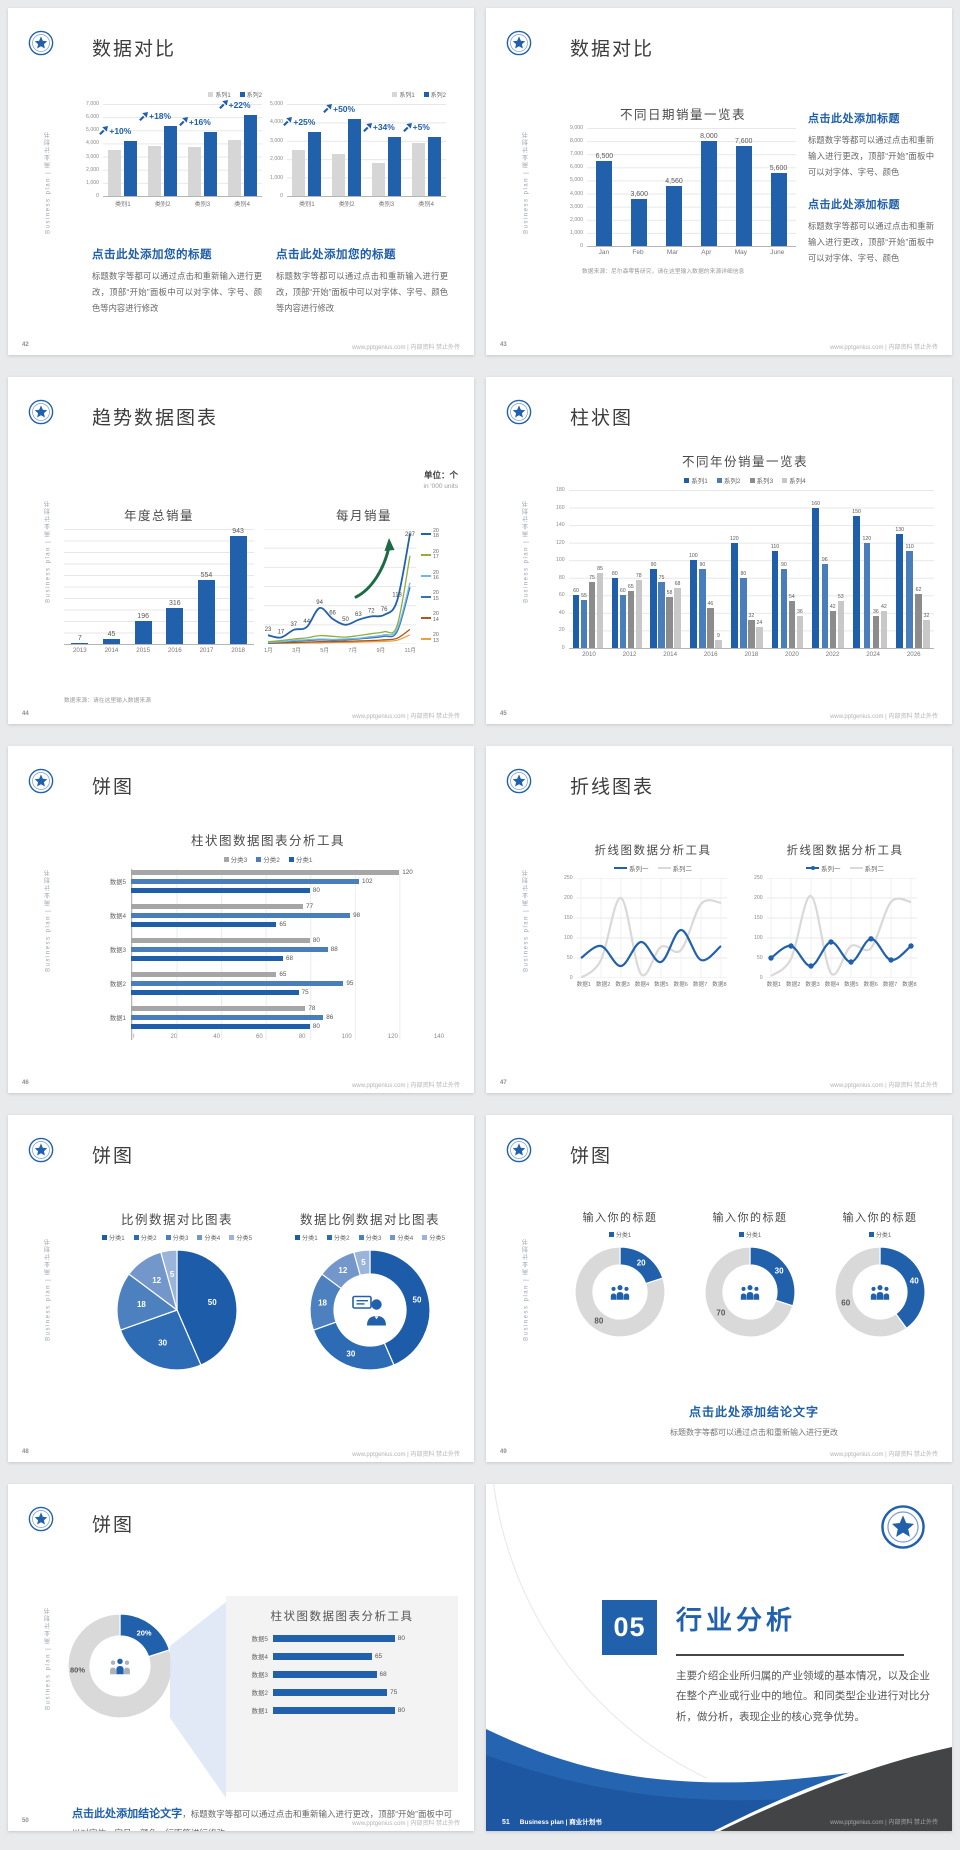 Image resolution: width=960 pixels, height=1850 pixels. Describe the element at coordinates (779, 1270) in the screenshot. I see `slice-label: 30` at that location.